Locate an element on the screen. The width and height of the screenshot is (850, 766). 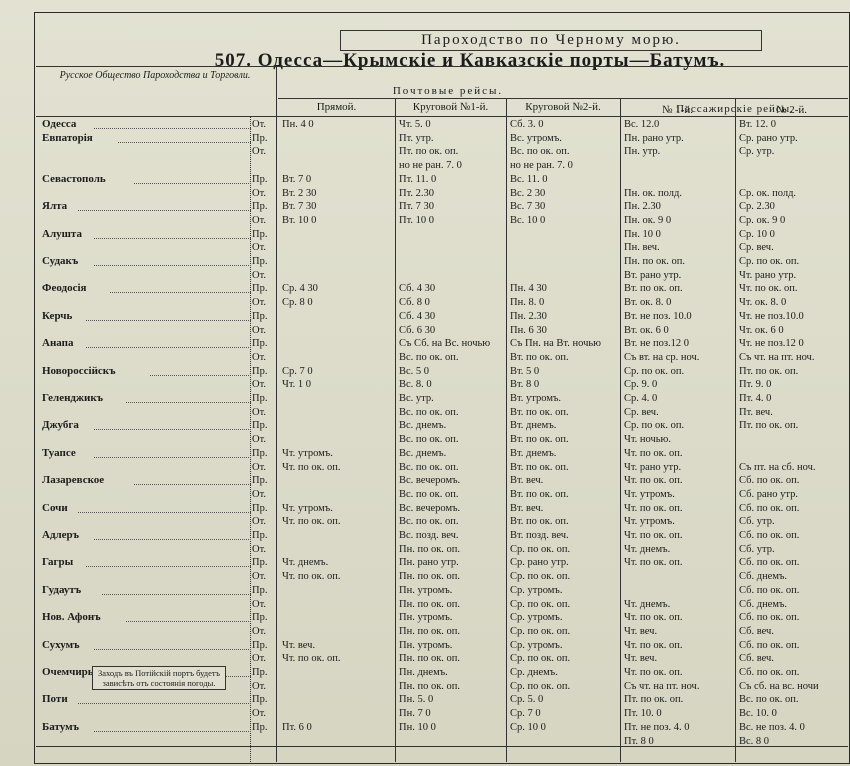
schedule-entry: Пн. 2.30 is located at coordinates (528, 316).